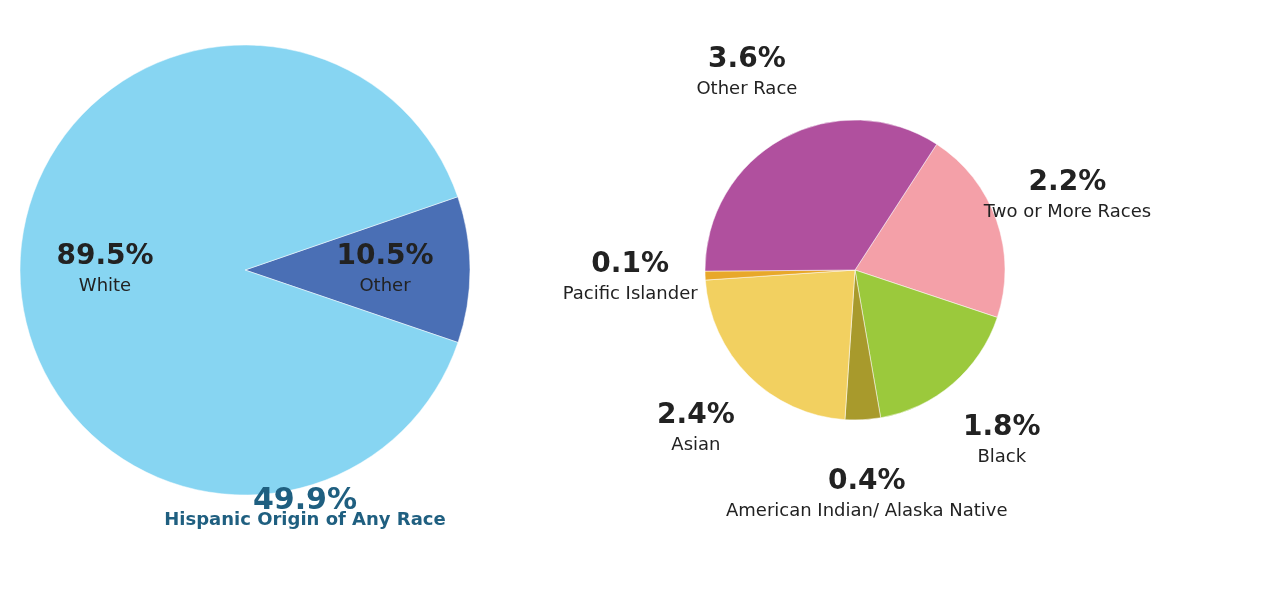 Image resolution: width=1262 pixels, height=598 pixels. I want to click on slice-label: Pacific Islander, so click(630, 293).